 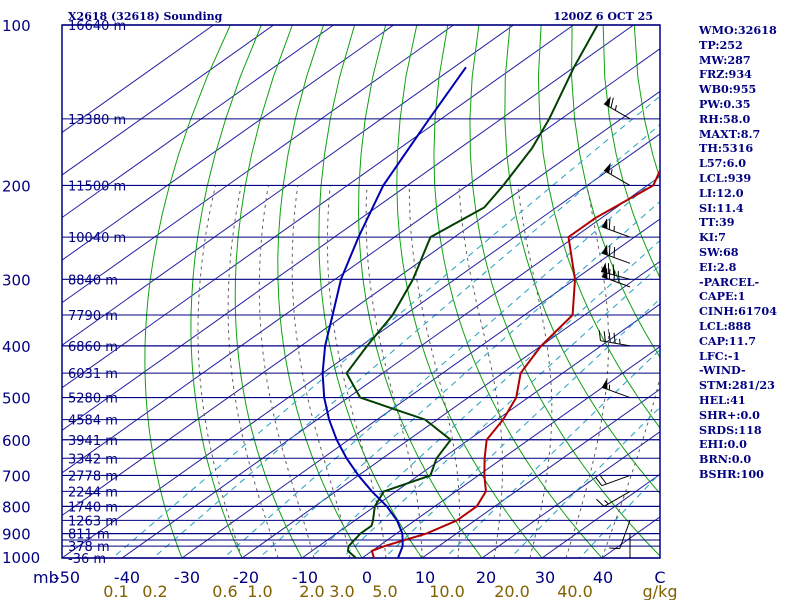 I want to click on temperature-tick-label: -30, so click(x=187, y=577).